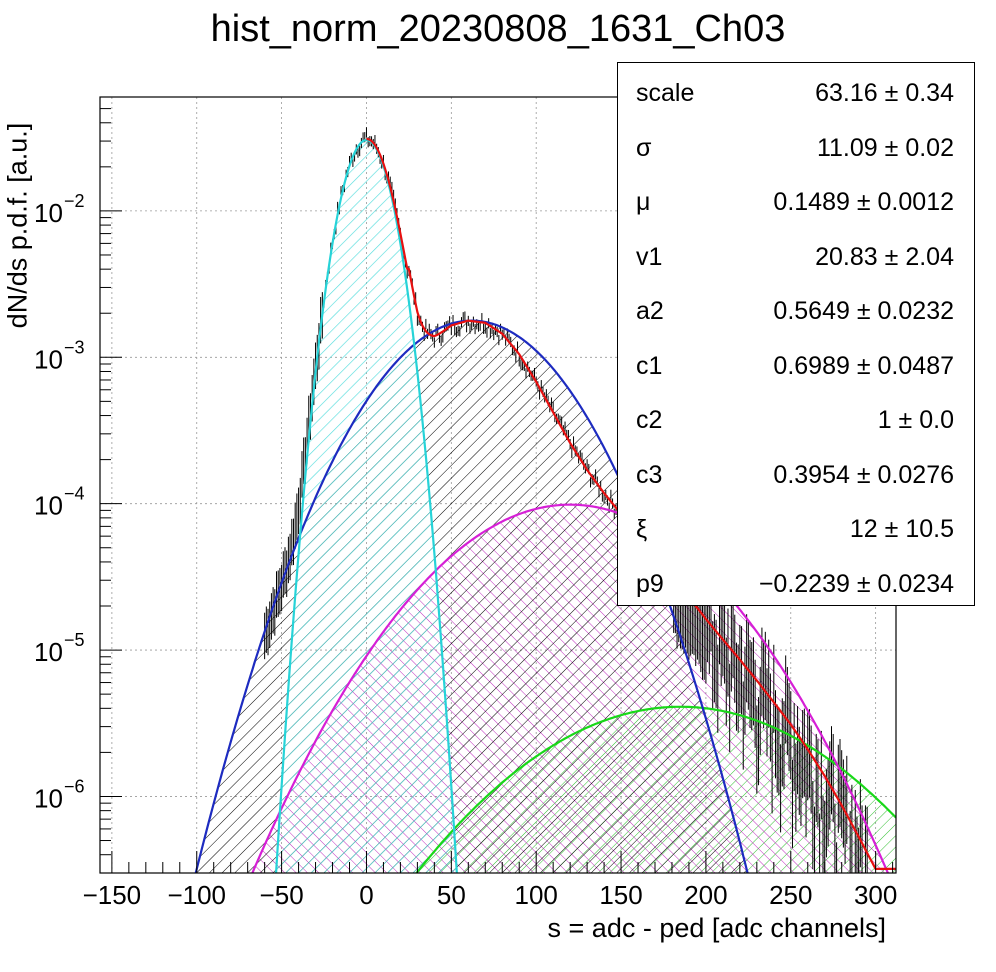 This screenshot has width=996, height=972. What do you see at coordinates (863, 202) in the screenshot?
I see `fit-param-value: 0.1489 ± 0.0012` at bounding box center [863, 202].